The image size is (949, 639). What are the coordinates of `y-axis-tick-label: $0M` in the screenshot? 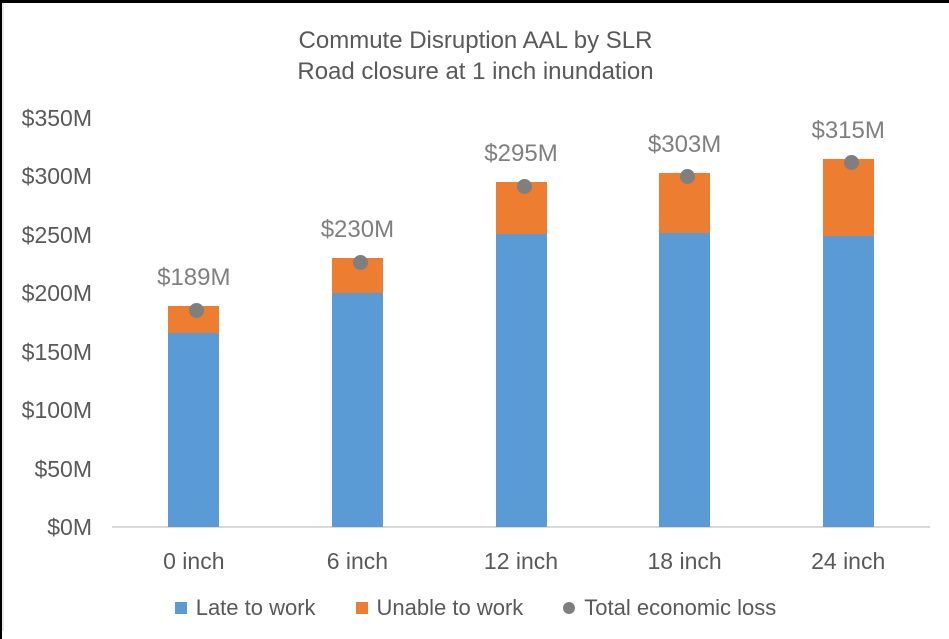 It's located at (69, 527).